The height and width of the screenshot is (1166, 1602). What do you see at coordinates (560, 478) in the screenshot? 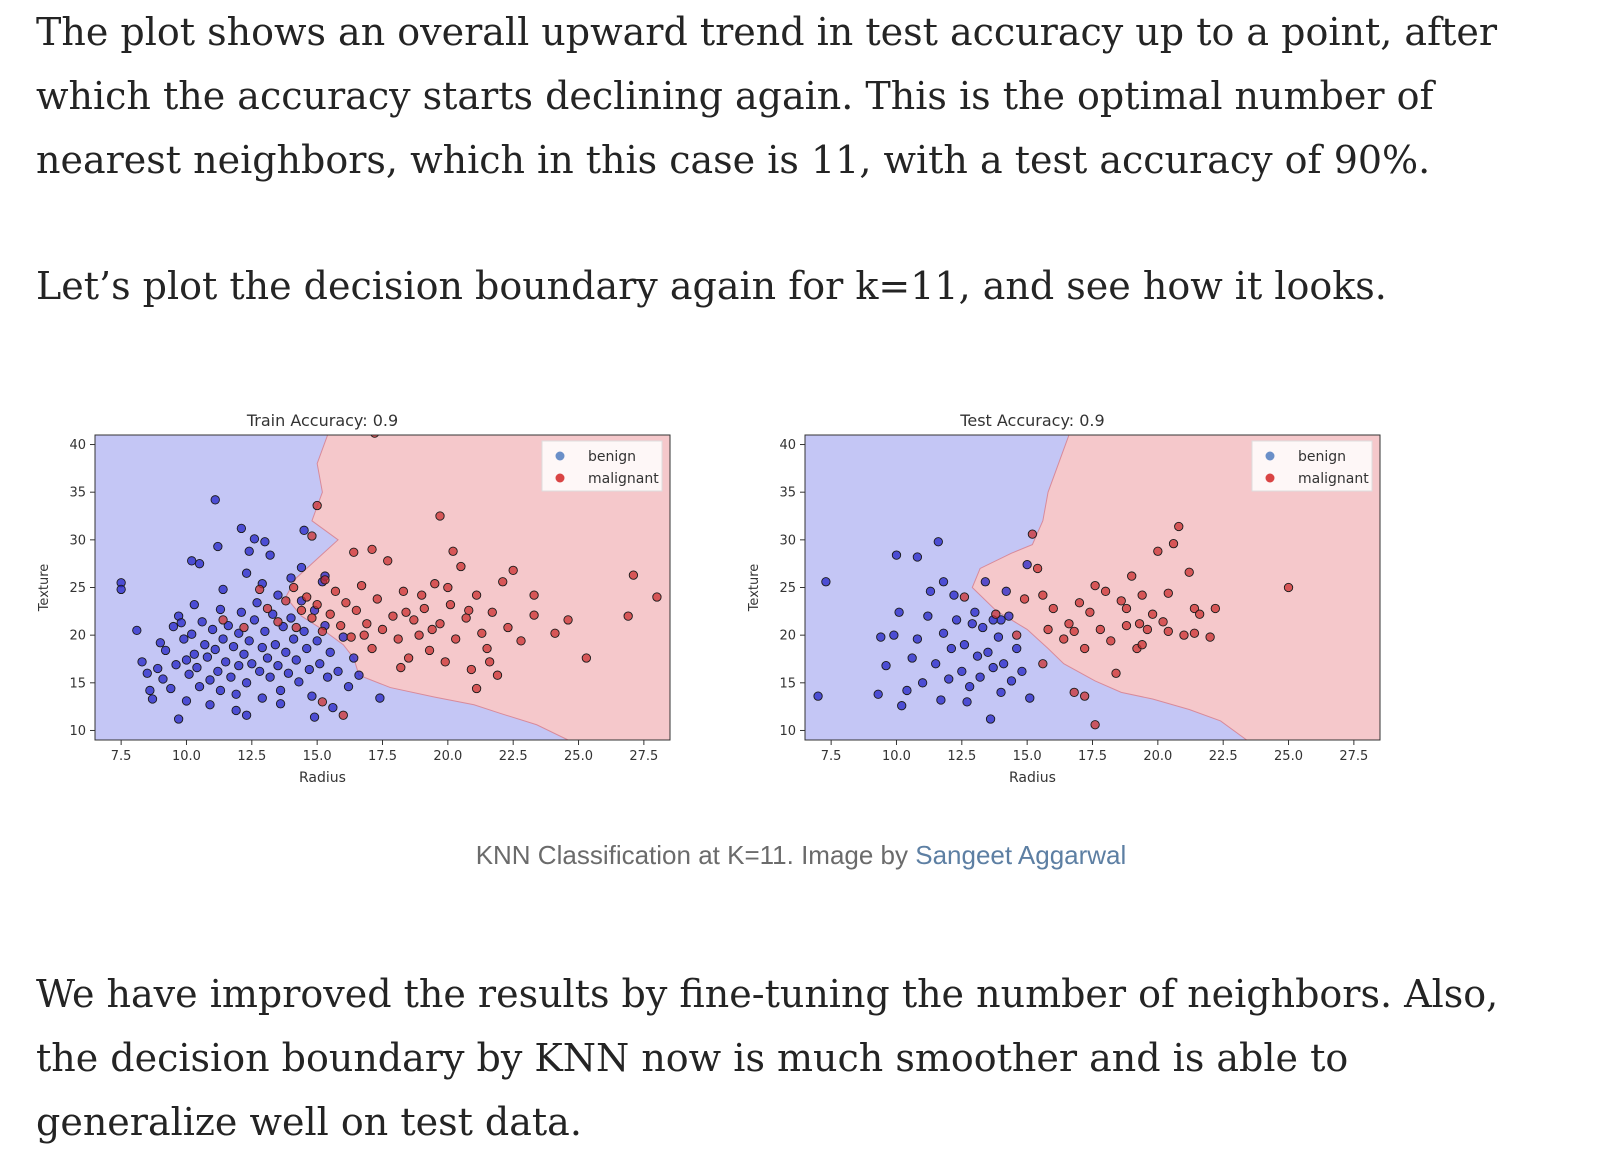
I see `legend-marker-malignant` at bounding box center [560, 478].